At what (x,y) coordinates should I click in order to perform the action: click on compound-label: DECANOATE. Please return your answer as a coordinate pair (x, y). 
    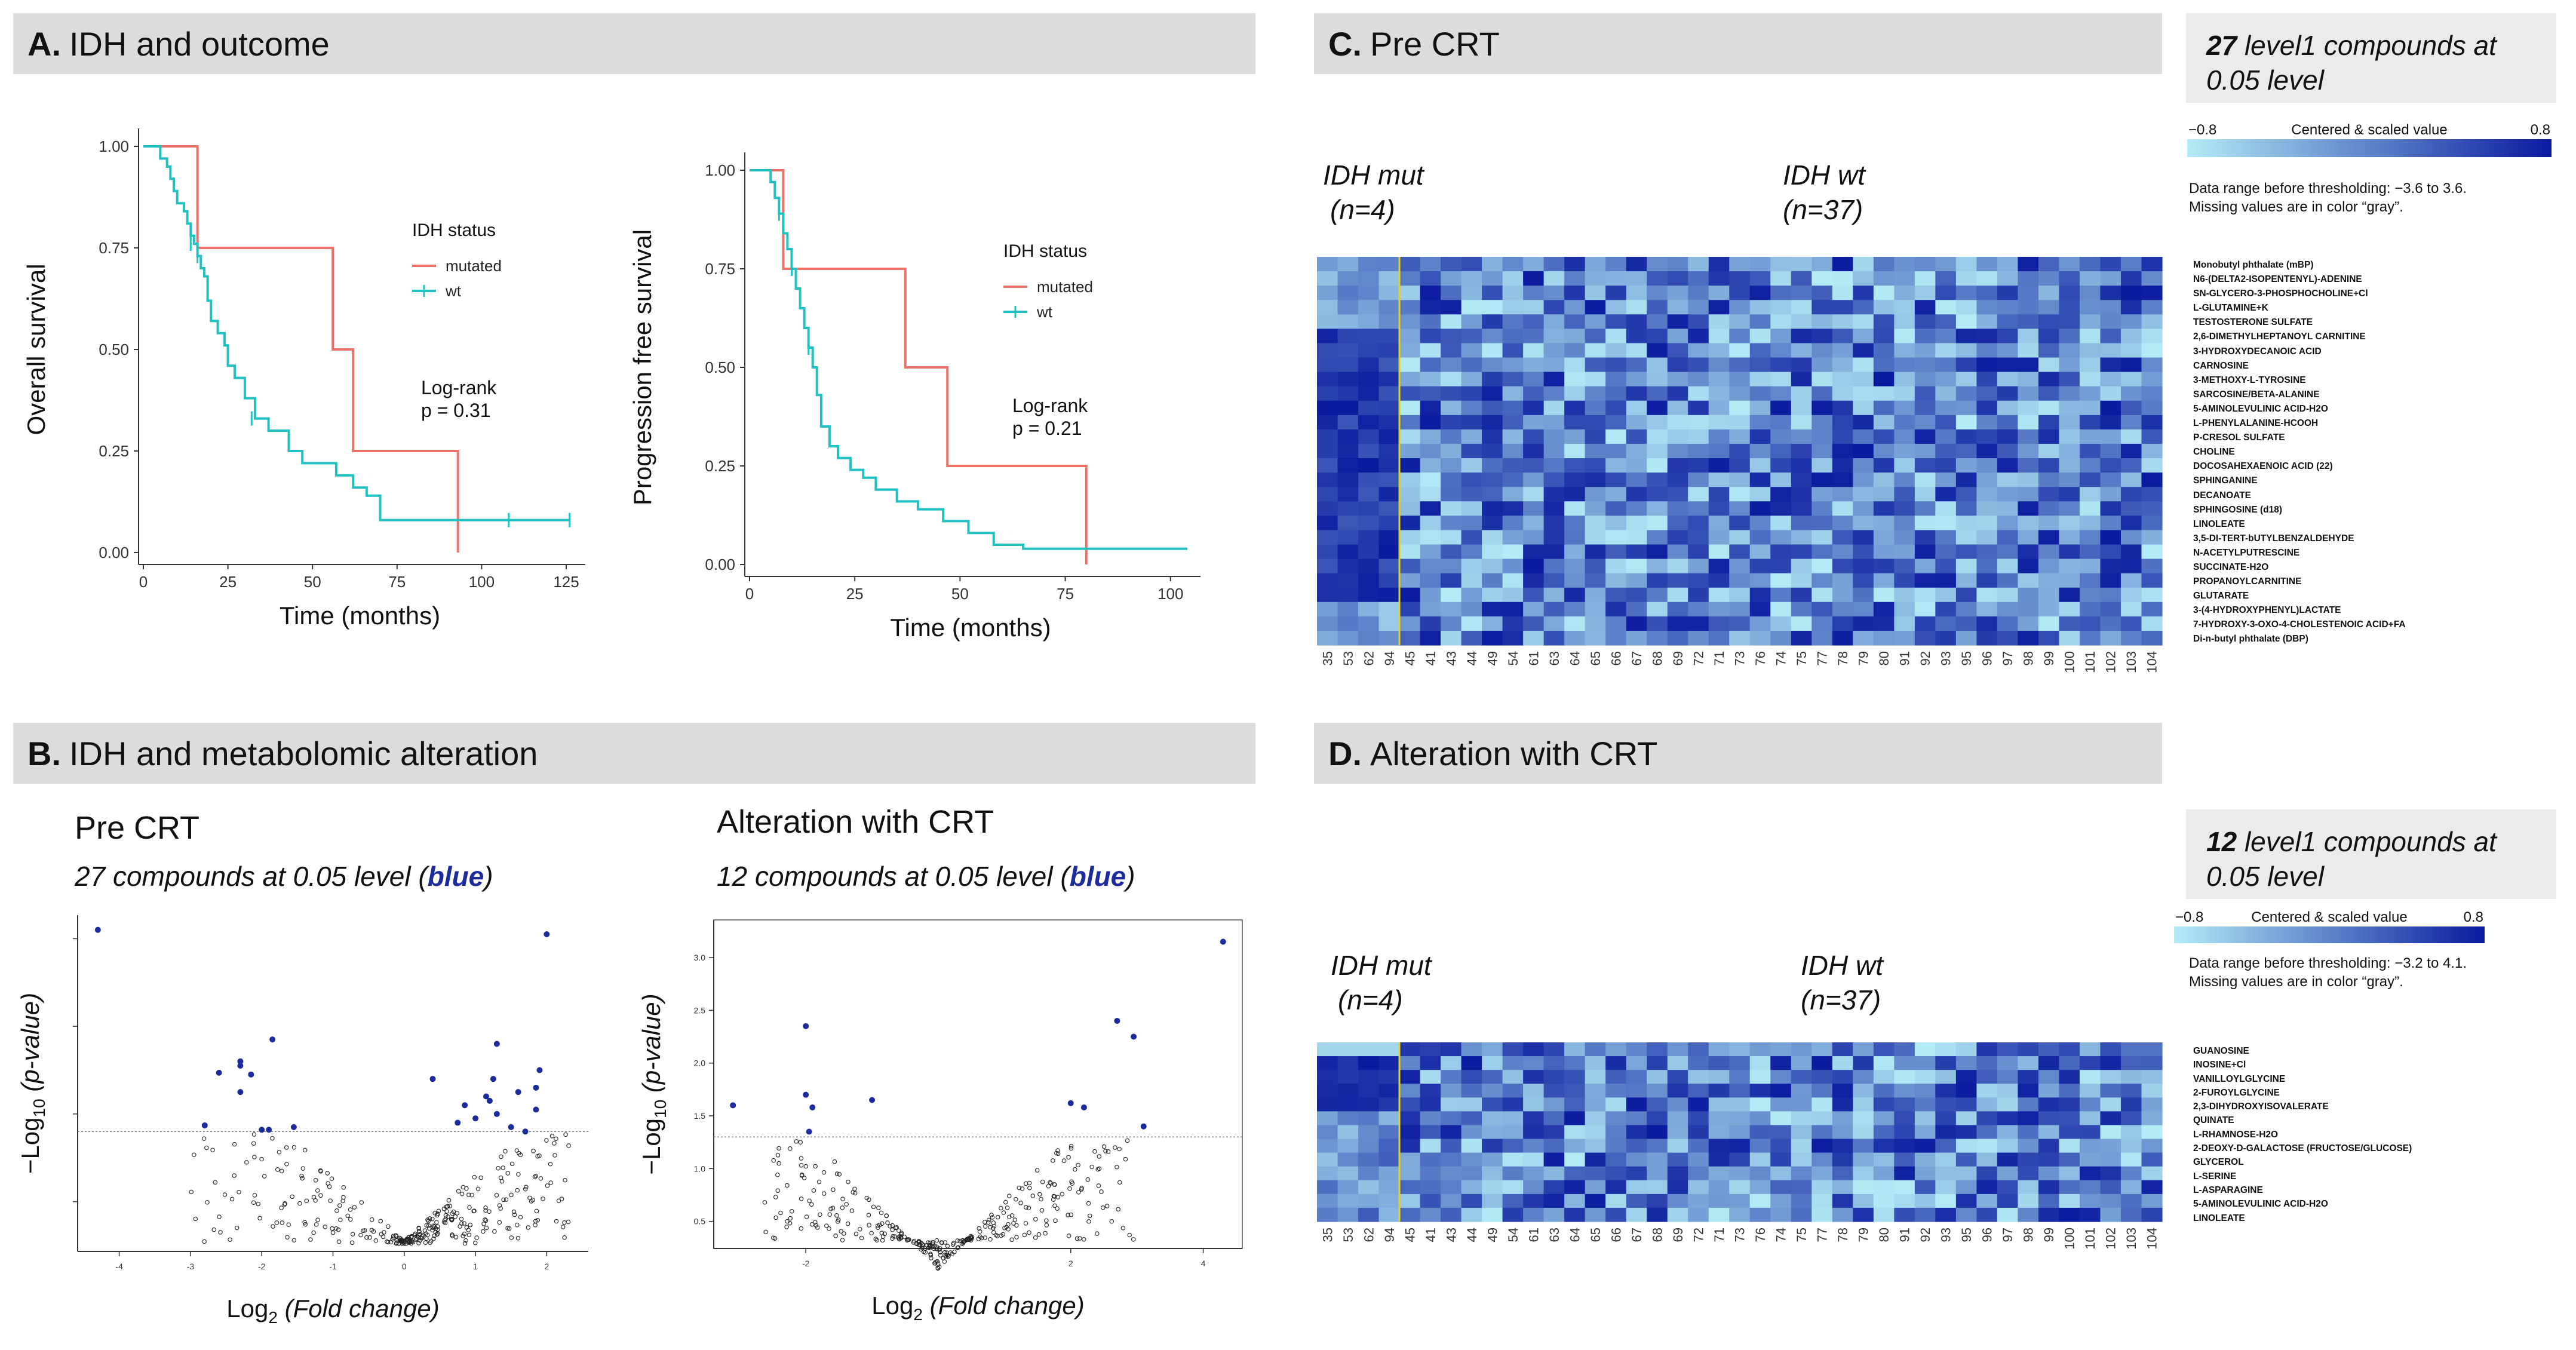
    Looking at the image, I should click on (2222, 495).